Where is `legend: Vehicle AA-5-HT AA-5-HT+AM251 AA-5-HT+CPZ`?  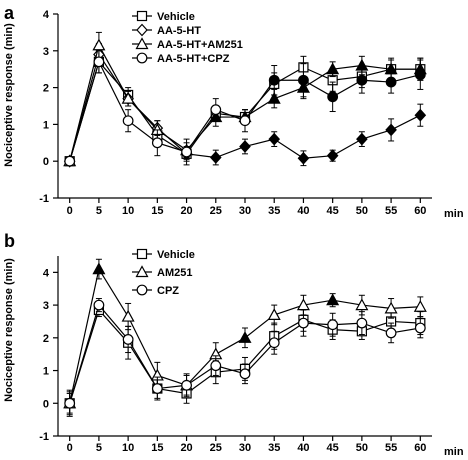 legend: Vehicle AA-5-HT AA-5-HT+AM251 AA-5-HT+CPZ is located at coordinates (187, 37).